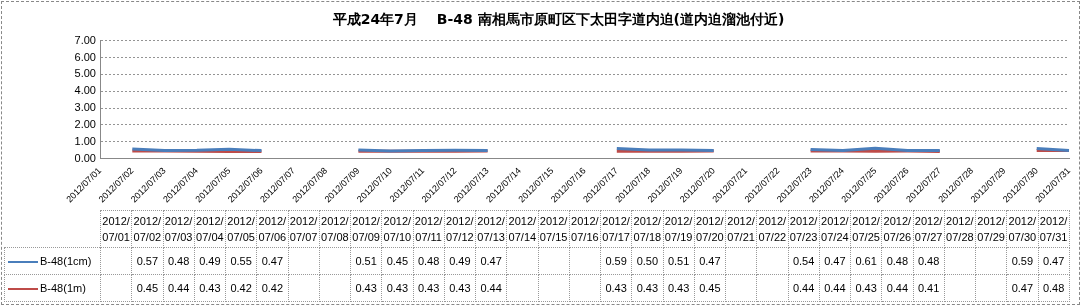 The width and height of the screenshot is (1081, 306). Describe the element at coordinates (929, 288) in the screenshot. I see `data-label: 0.41` at that location.